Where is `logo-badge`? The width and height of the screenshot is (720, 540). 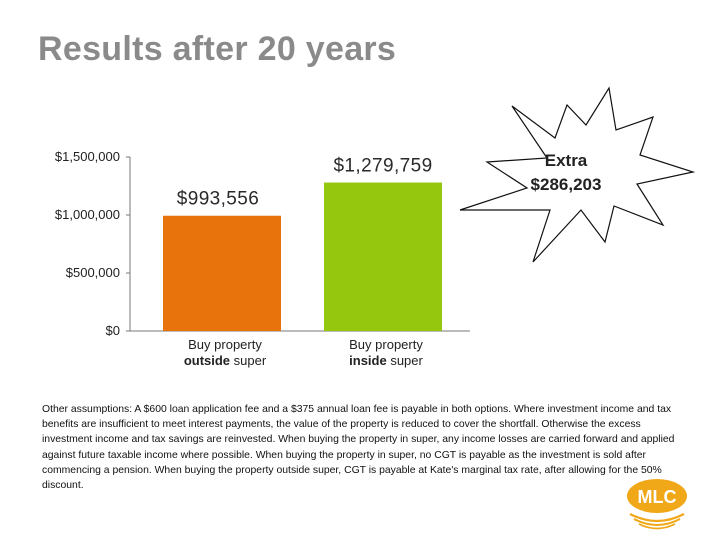 logo-badge is located at coordinates (657, 496).